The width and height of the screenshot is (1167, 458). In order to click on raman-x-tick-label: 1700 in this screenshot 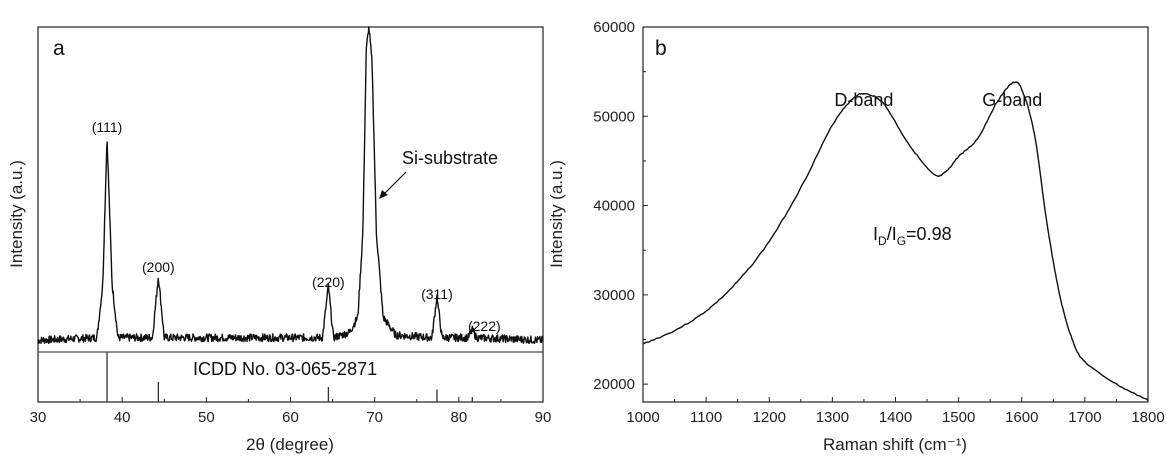, I will do `click(1084, 417)`.